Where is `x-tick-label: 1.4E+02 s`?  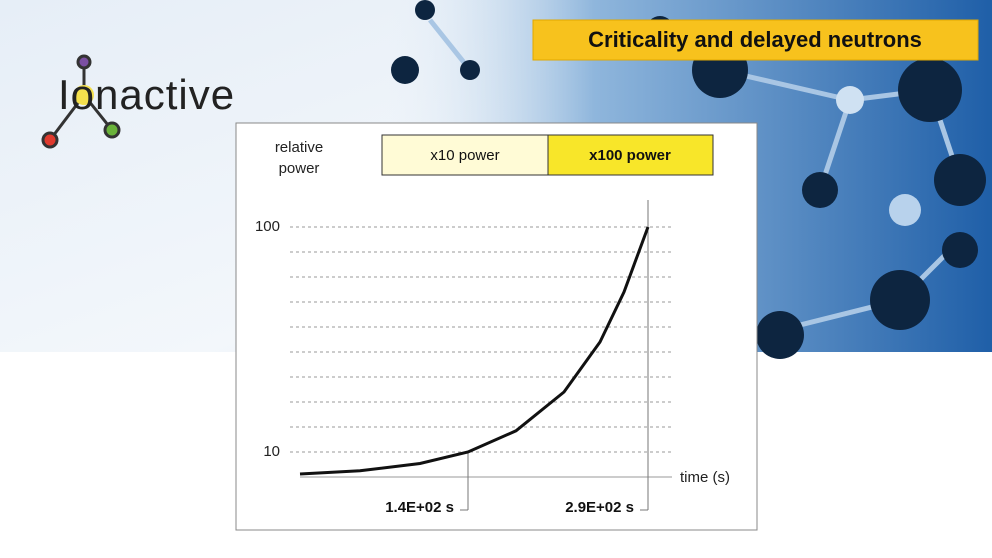
x-tick-label: 1.4E+02 s is located at coordinates (419, 507).